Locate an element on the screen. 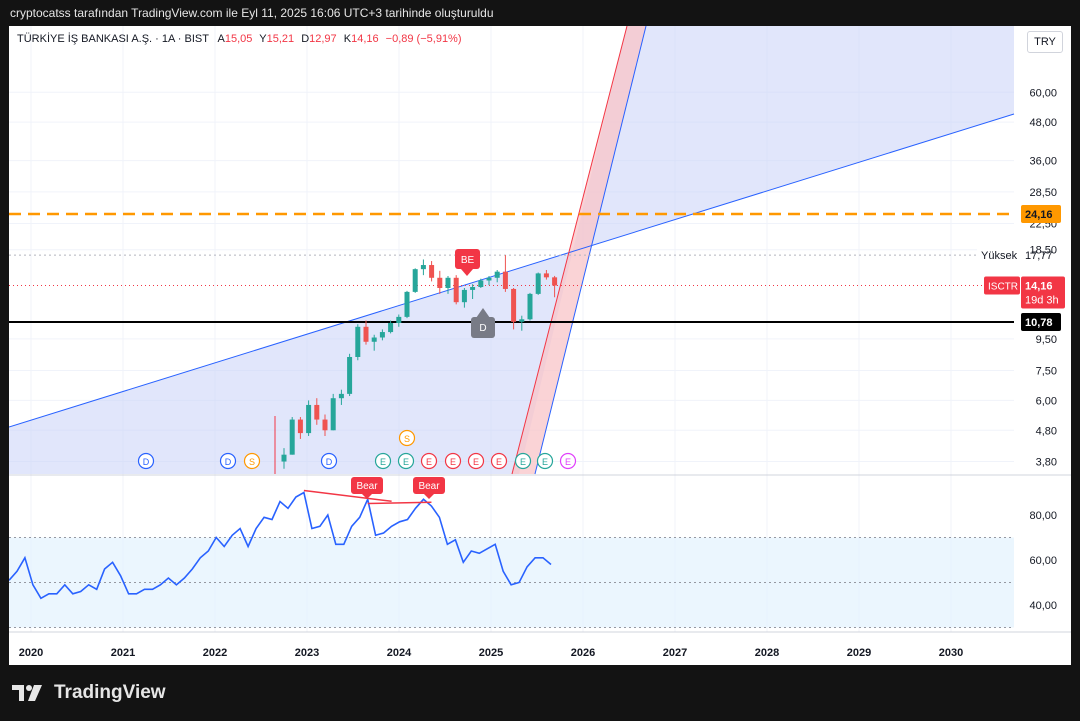 The width and height of the screenshot is (1080, 721). low-value: 12,97 is located at coordinates (323, 39).